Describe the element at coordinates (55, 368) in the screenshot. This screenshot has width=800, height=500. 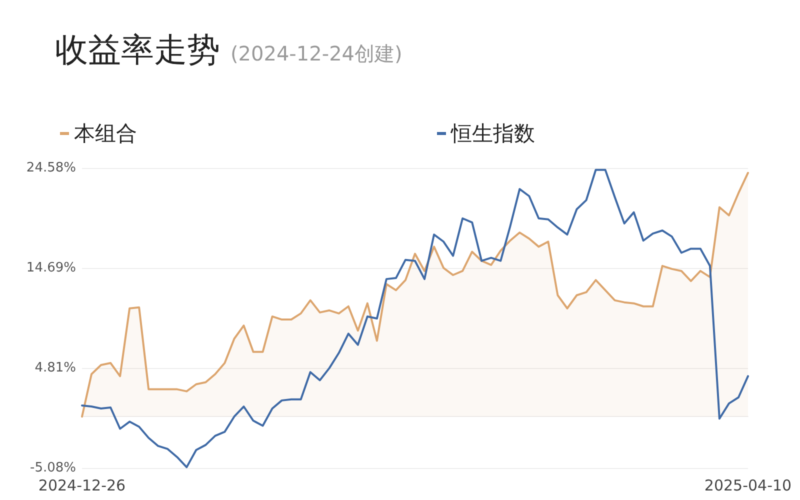
I see `y-tick-label: 4.81%` at that location.